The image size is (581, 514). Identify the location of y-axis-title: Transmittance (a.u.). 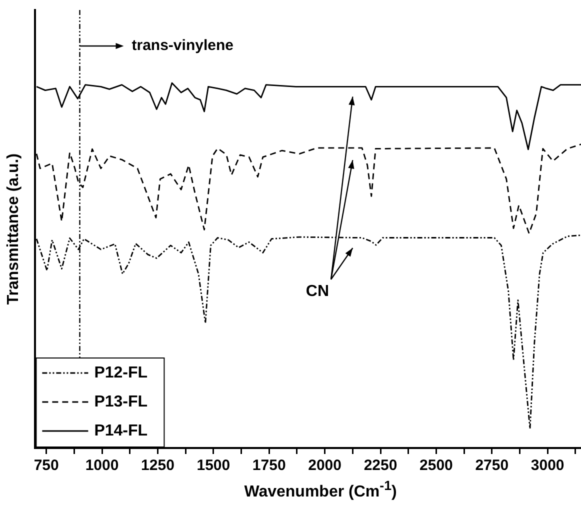
(13, 229).